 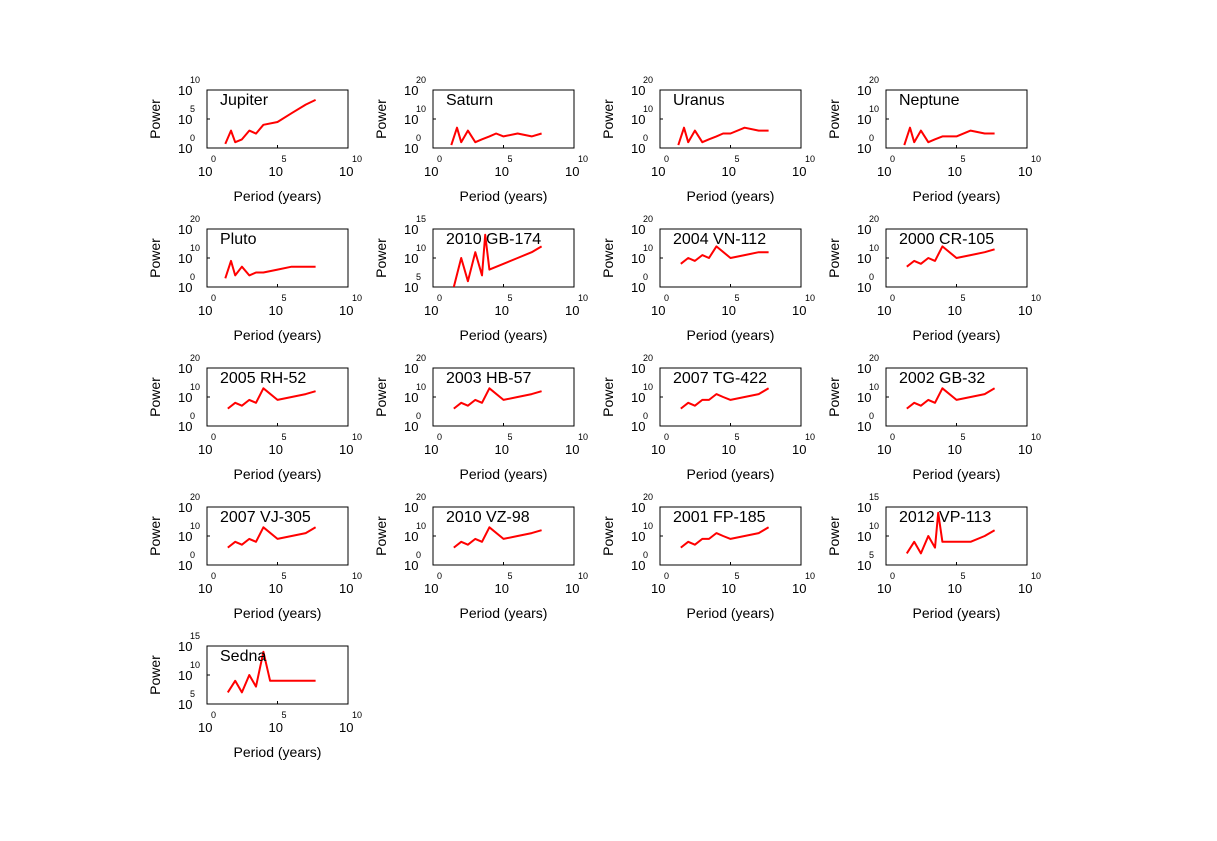 What do you see at coordinates (243, 656) in the screenshot?
I see `panel-title: Sedna` at bounding box center [243, 656].